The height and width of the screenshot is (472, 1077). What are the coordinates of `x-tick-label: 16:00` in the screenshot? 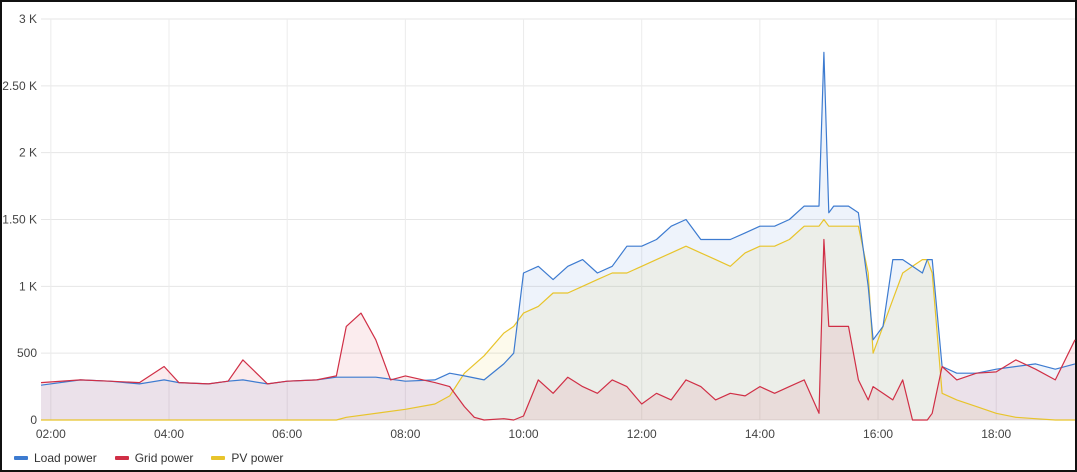 It's located at (878, 434).